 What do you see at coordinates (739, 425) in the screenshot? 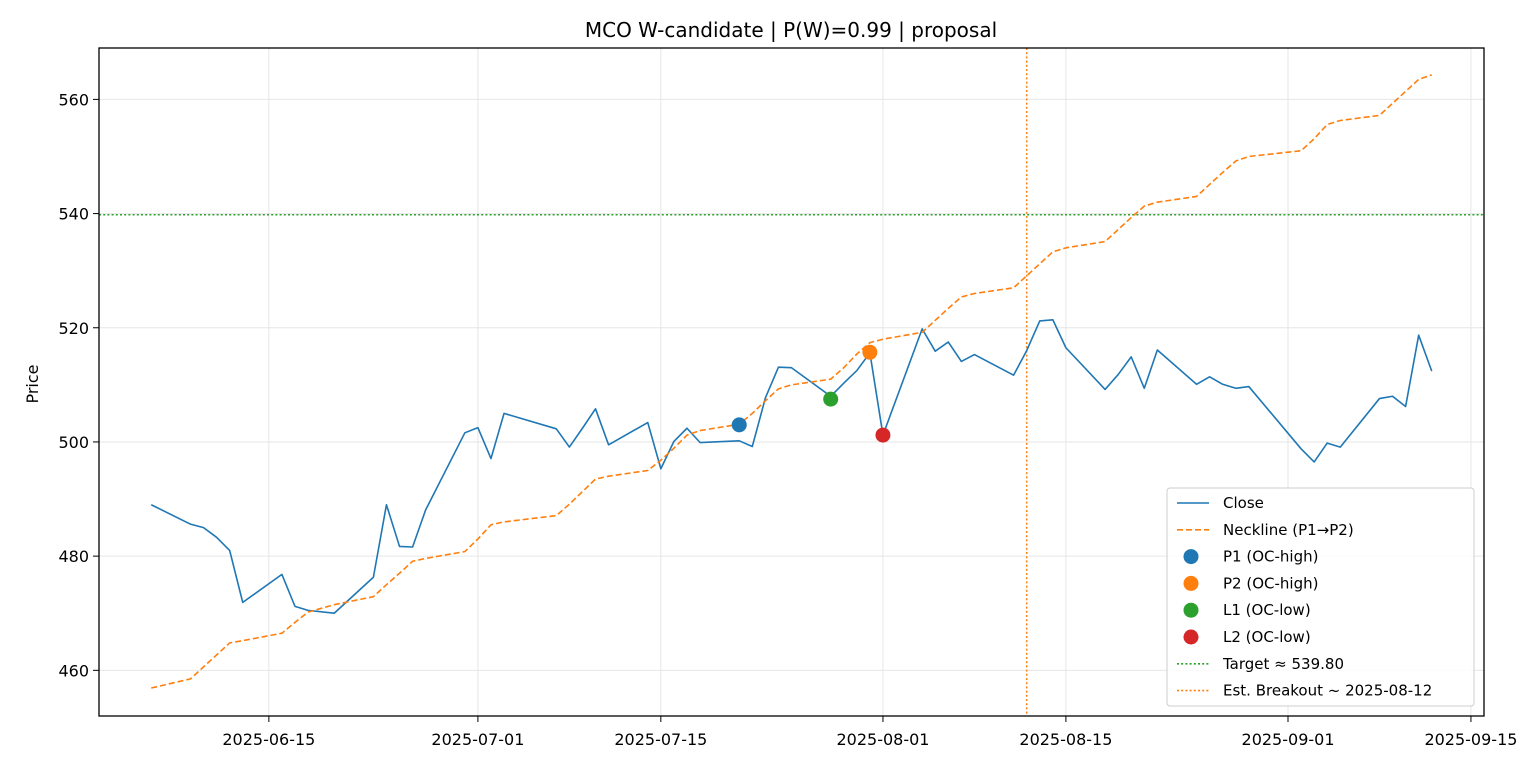
I see `p1-marker` at bounding box center [739, 425].